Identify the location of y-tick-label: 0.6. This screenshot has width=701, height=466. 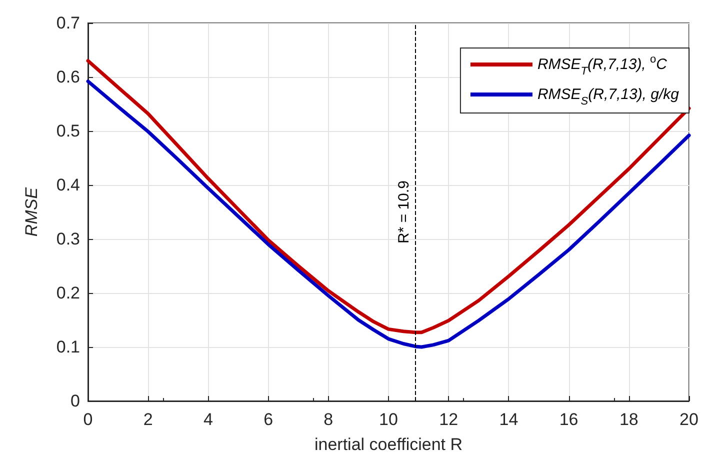
(68, 77).